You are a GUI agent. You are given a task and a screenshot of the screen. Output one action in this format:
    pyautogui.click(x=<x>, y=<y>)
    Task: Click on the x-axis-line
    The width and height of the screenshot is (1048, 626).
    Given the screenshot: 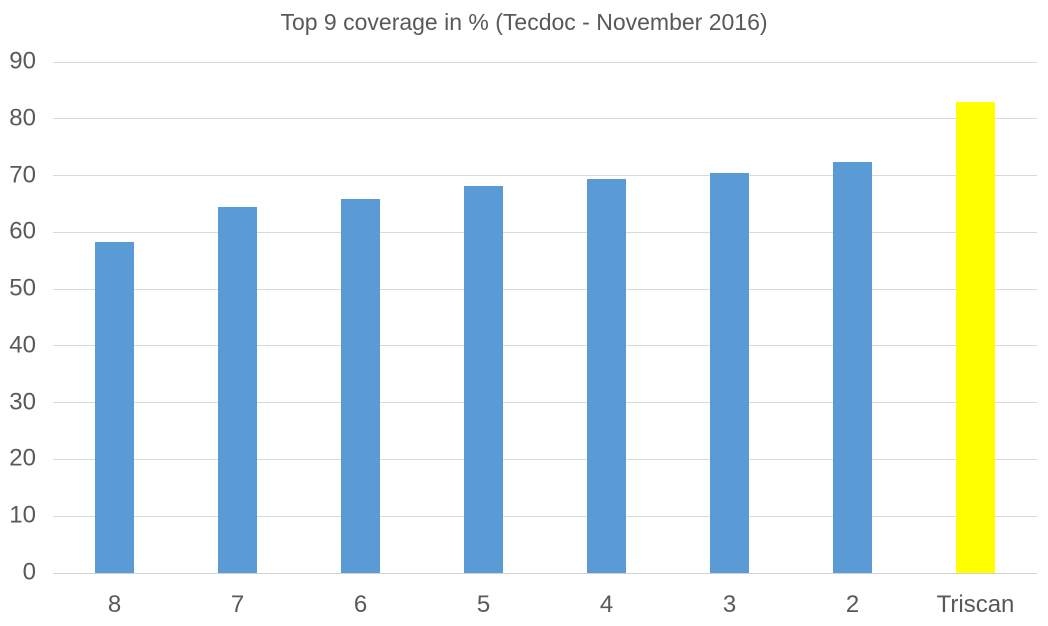 What is the action you would take?
    pyautogui.click(x=545, y=573)
    